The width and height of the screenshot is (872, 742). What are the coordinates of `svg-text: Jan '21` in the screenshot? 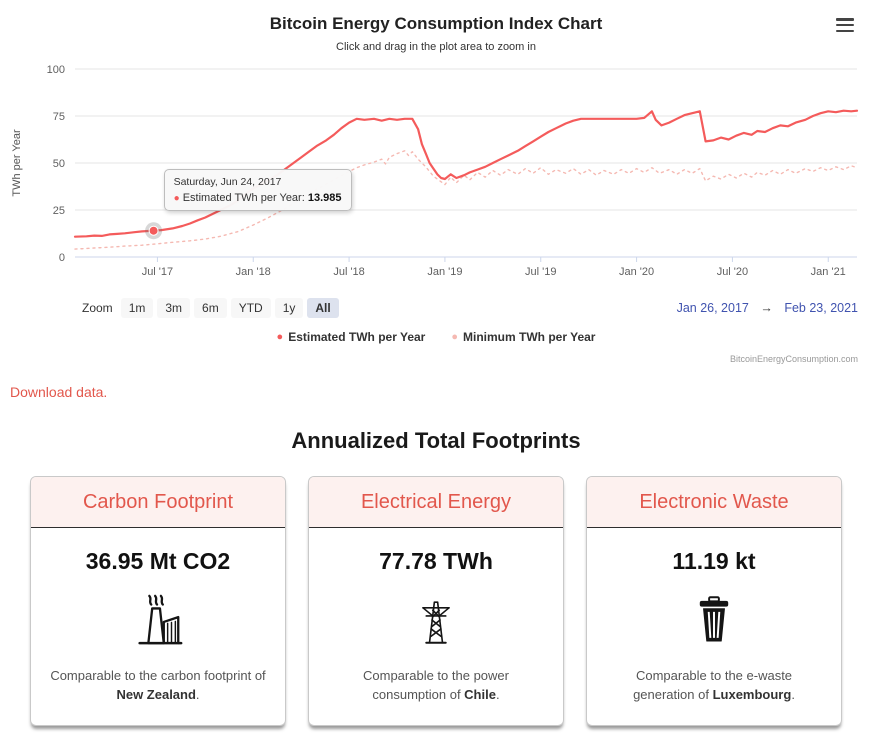 It's located at (828, 272).